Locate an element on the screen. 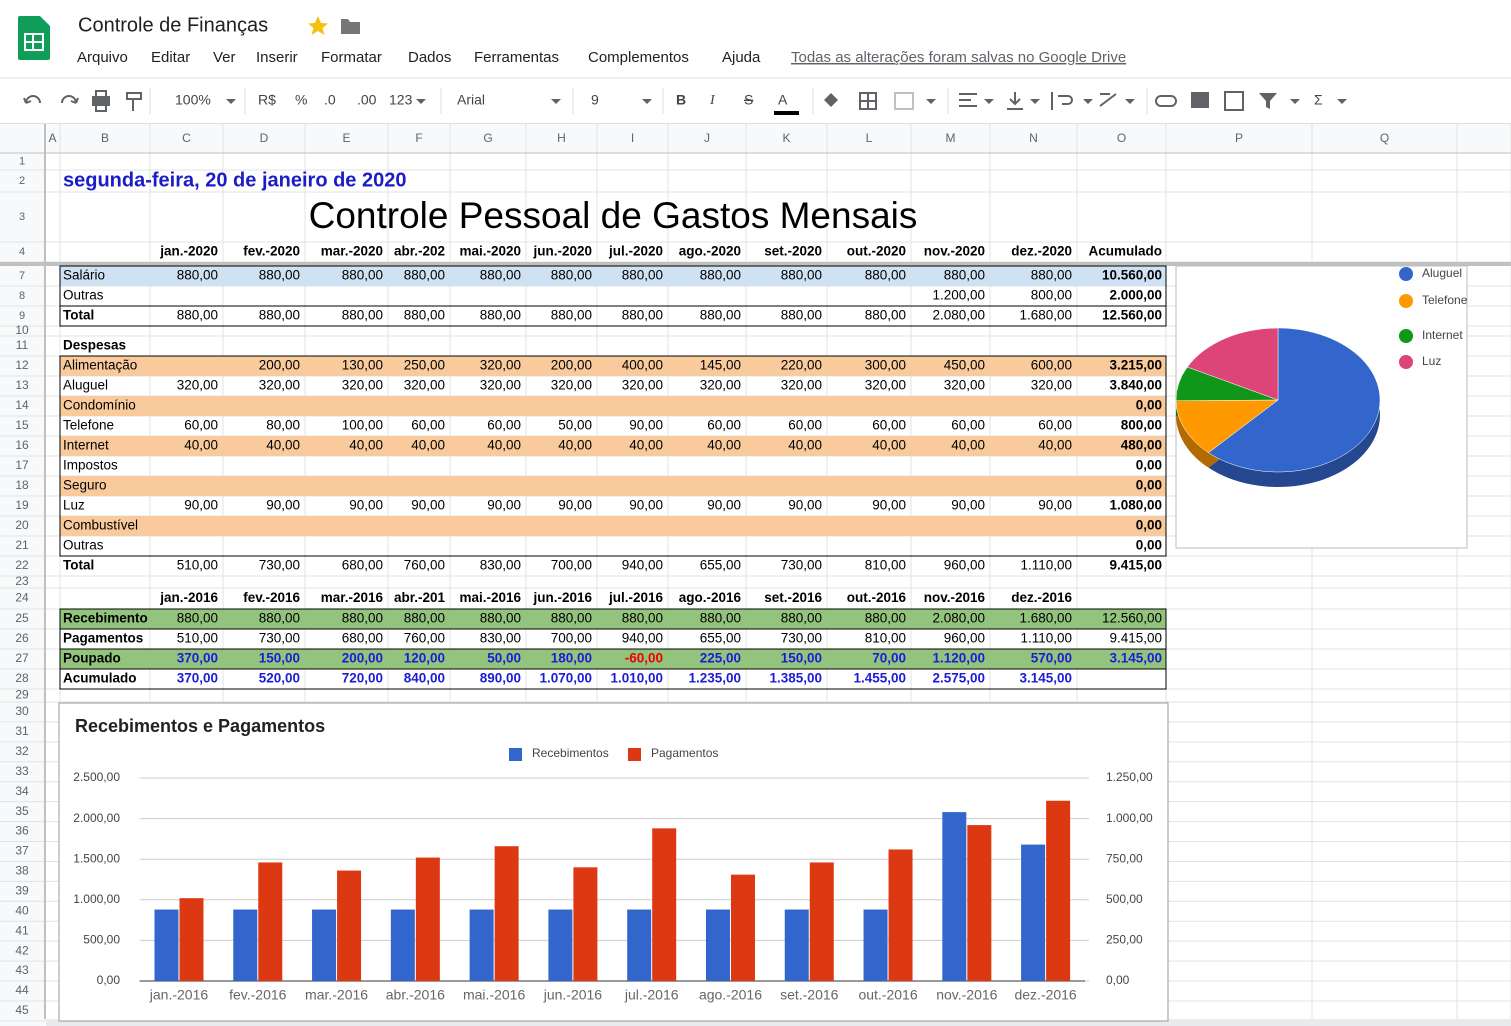 The height and width of the screenshot is (1026, 1511). wrap-icon is located at coordinates (1062, 101).